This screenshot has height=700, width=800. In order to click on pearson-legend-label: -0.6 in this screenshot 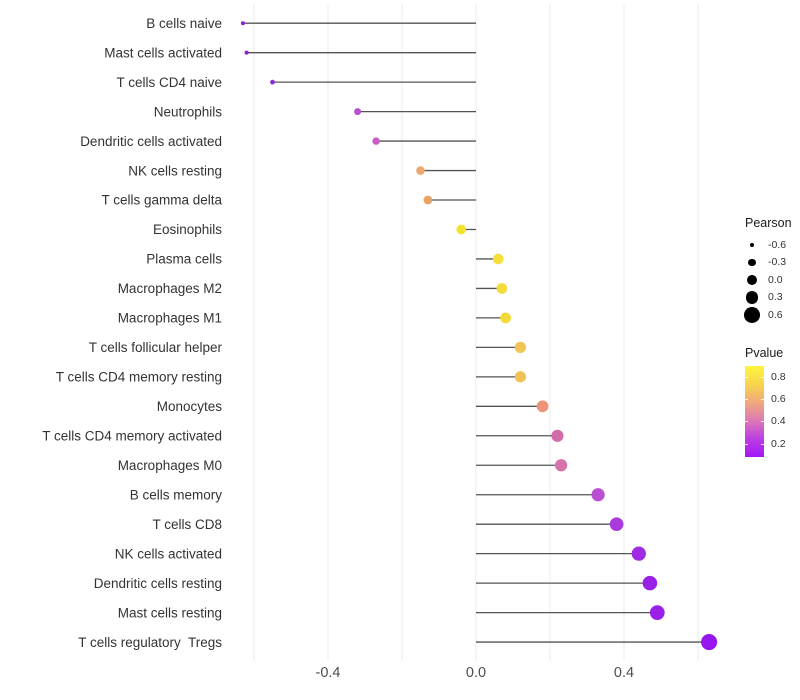, I will do `click(777, 244)`.